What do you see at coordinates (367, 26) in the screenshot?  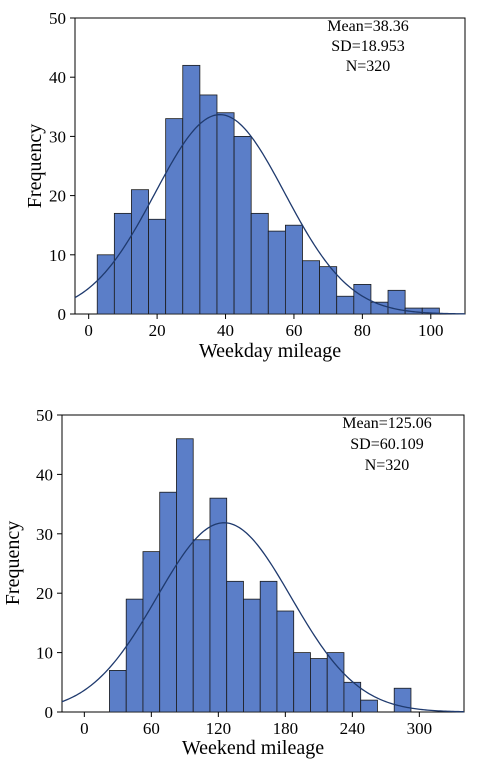 I see `stat-mean: Mean=38.36` at bounding box center [367, 26].